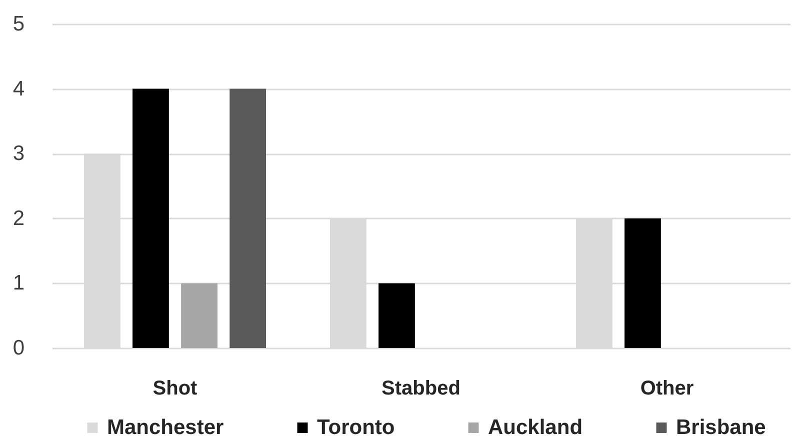 The image size is (798, 444). Describe the element at coordinates (18, 24) in the screenshot. I see `y-tick-label: 5` at that location.